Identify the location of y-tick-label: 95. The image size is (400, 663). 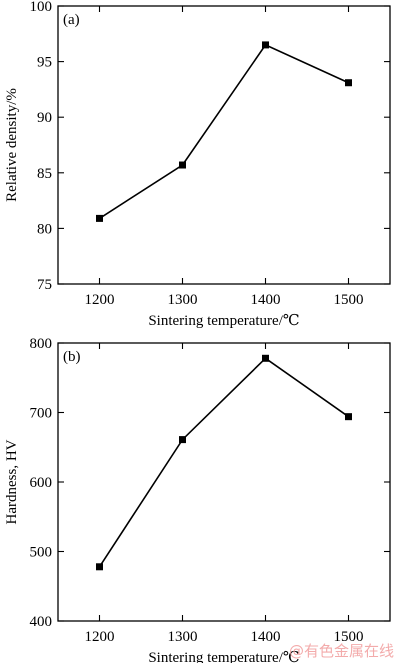
(44, 63).